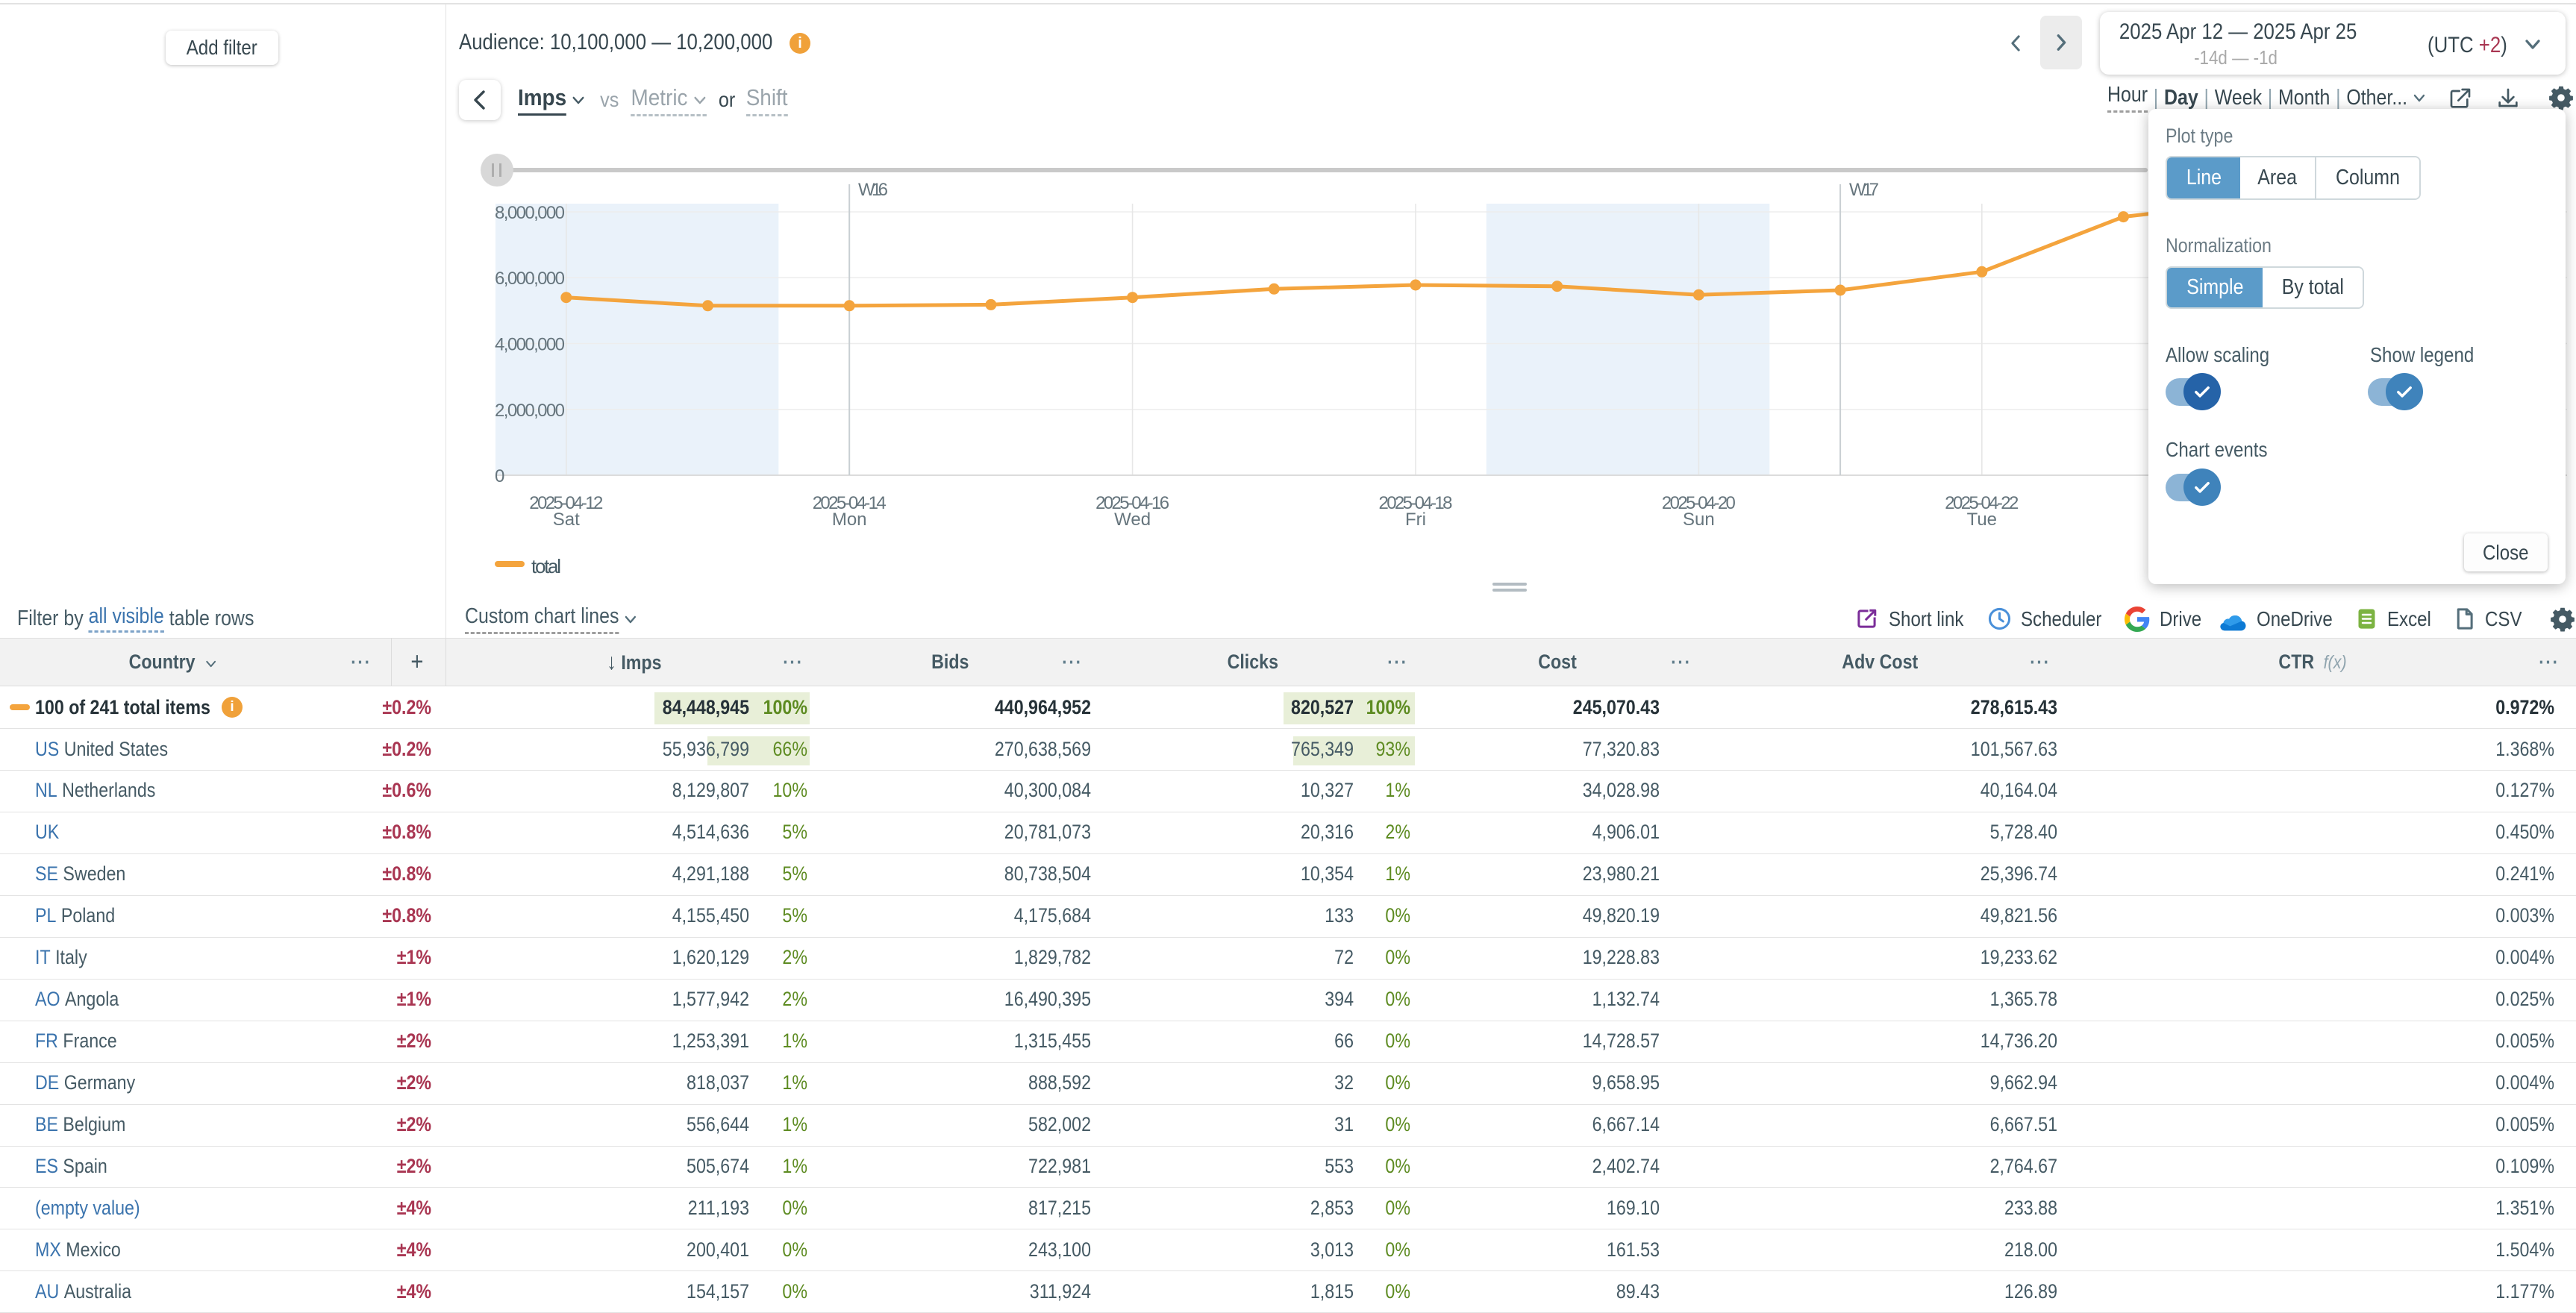 The height and width of the screenshot is (1313, 2576). Describe the element at coordinates (566, 503) in the screenshot. I see `svg-text: 2025-04-12` at that location.